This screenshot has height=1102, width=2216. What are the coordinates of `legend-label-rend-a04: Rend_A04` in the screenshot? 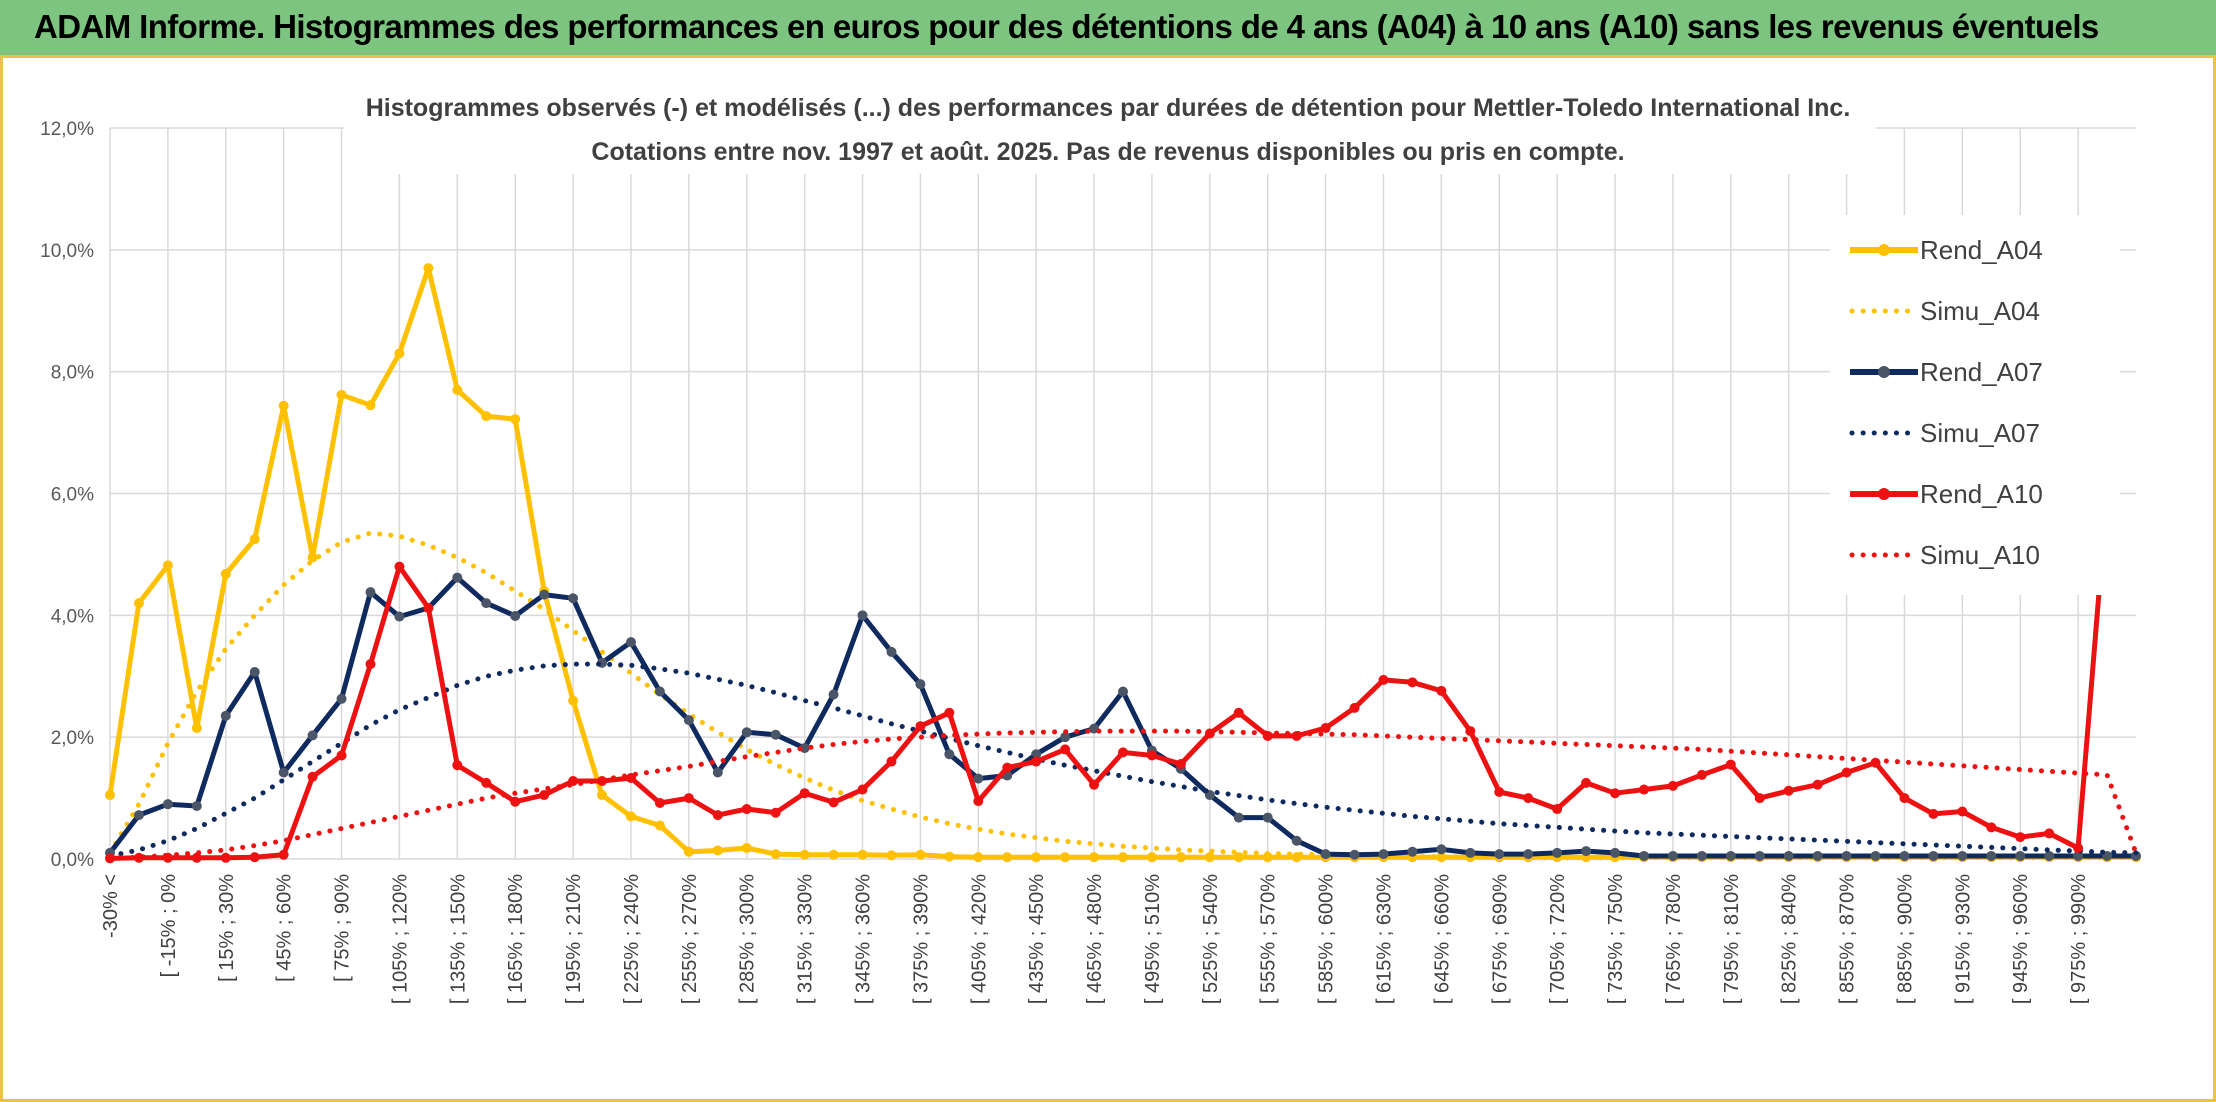 It's located at (1981, 250).